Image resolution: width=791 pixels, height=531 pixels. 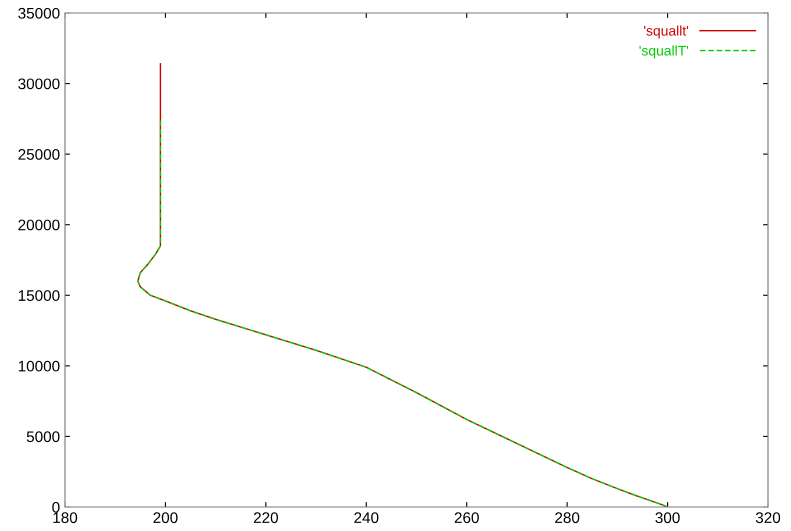 I want to click on x-tick-label: 220, so click(x=266, y=518).